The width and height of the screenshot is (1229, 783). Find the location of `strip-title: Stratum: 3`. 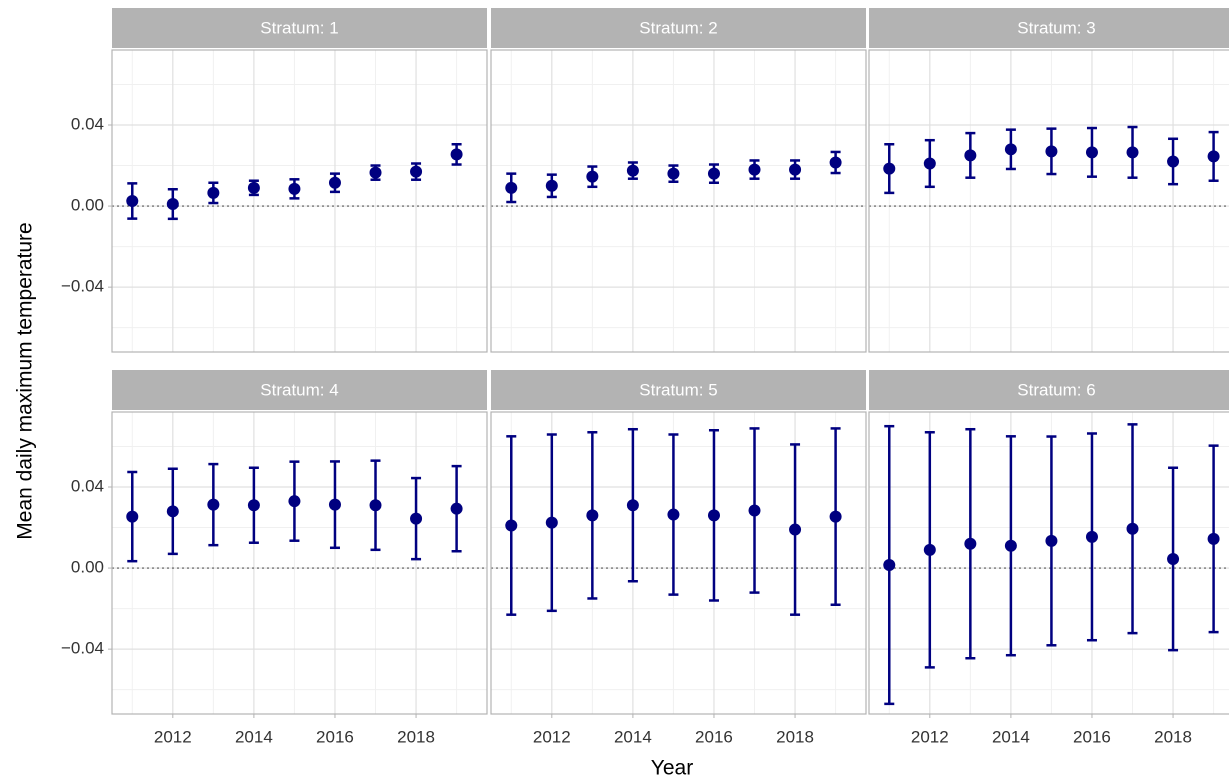

strip-title: Stratum: 3 is located at coordinates (1056, 27).